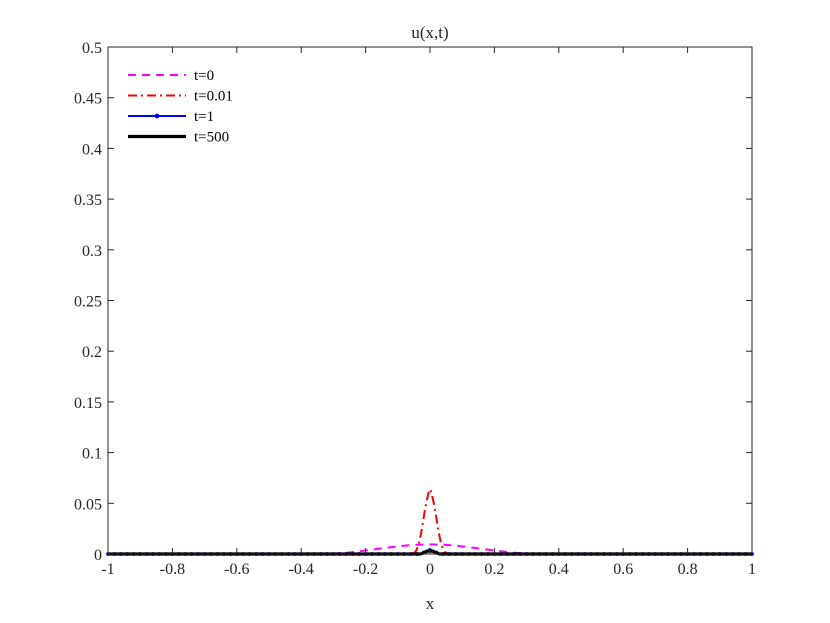  I want to click on x-tick-label: 0, so click(430, 569).